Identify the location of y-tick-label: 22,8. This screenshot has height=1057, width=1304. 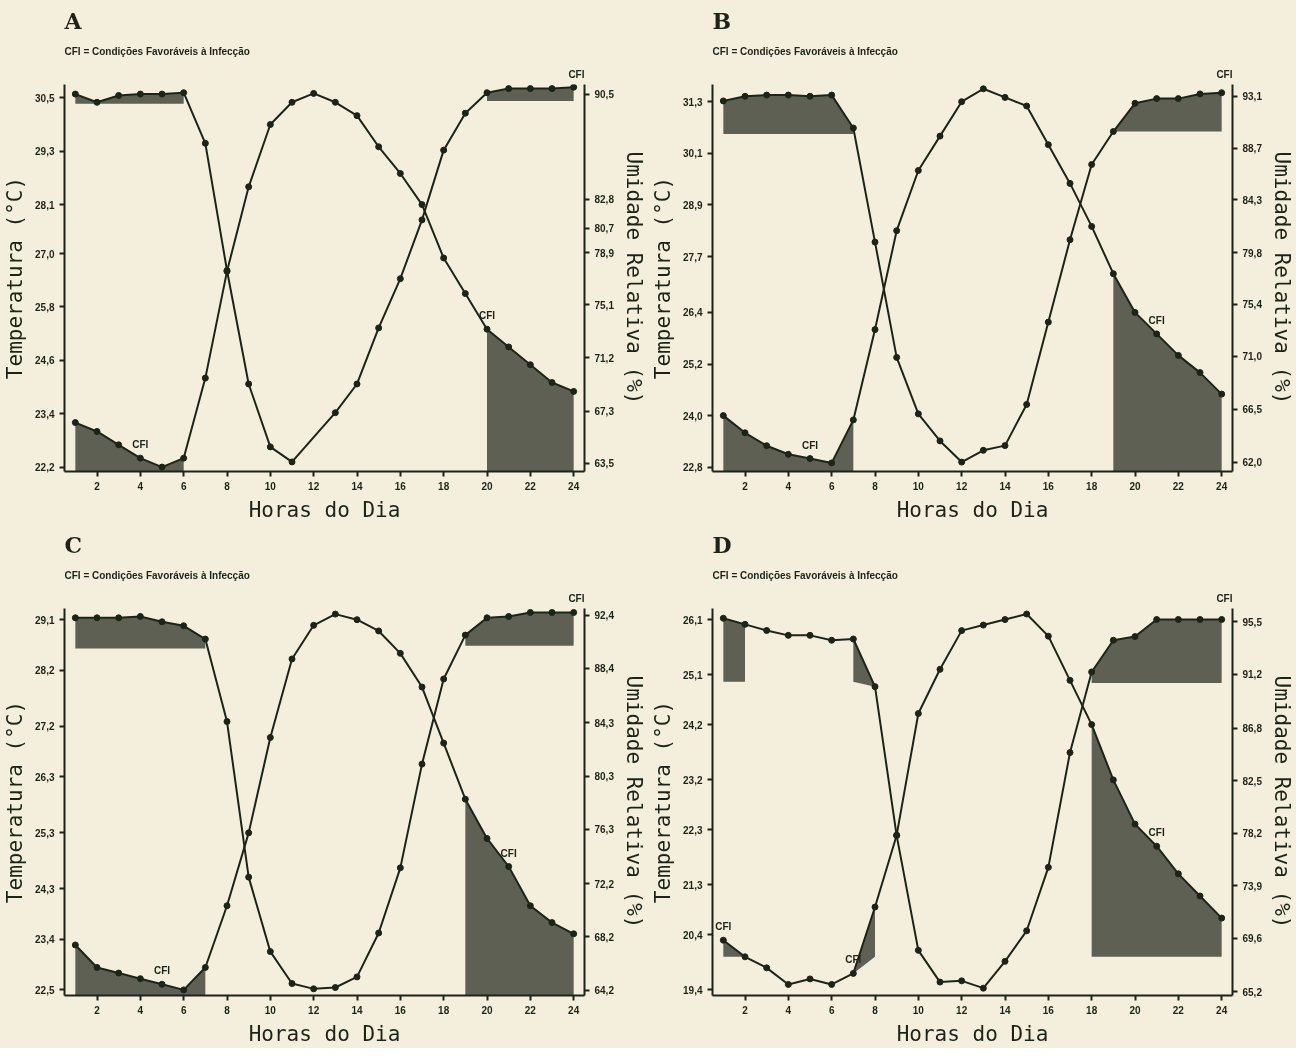
(693, 468).